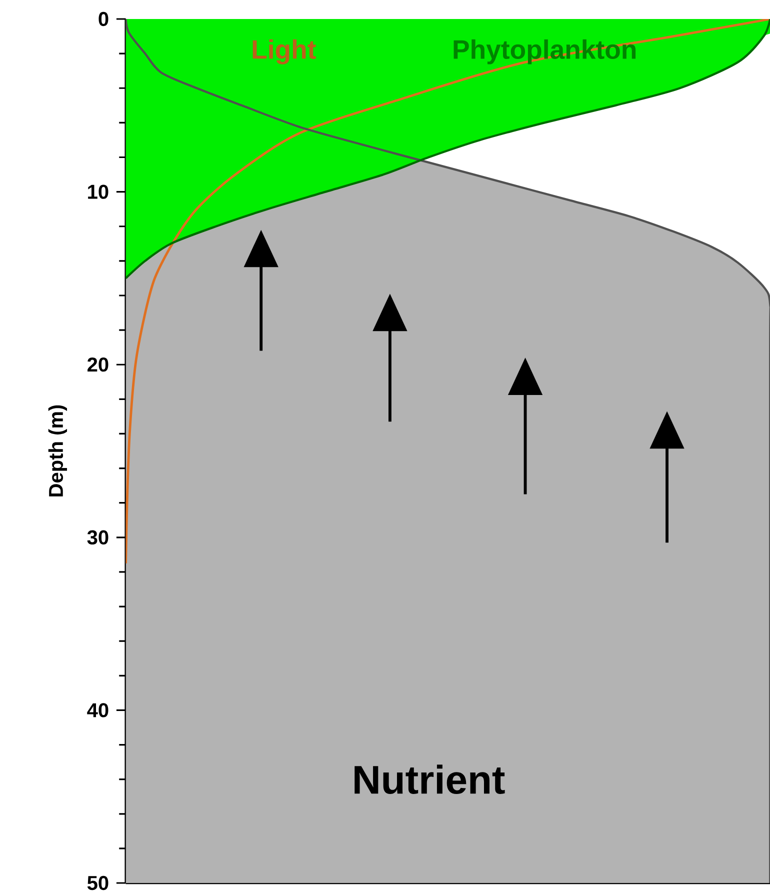 This screenshot has width=770, height=896. I want to click on y-axis-title: Depth (m), so click(57, 450).